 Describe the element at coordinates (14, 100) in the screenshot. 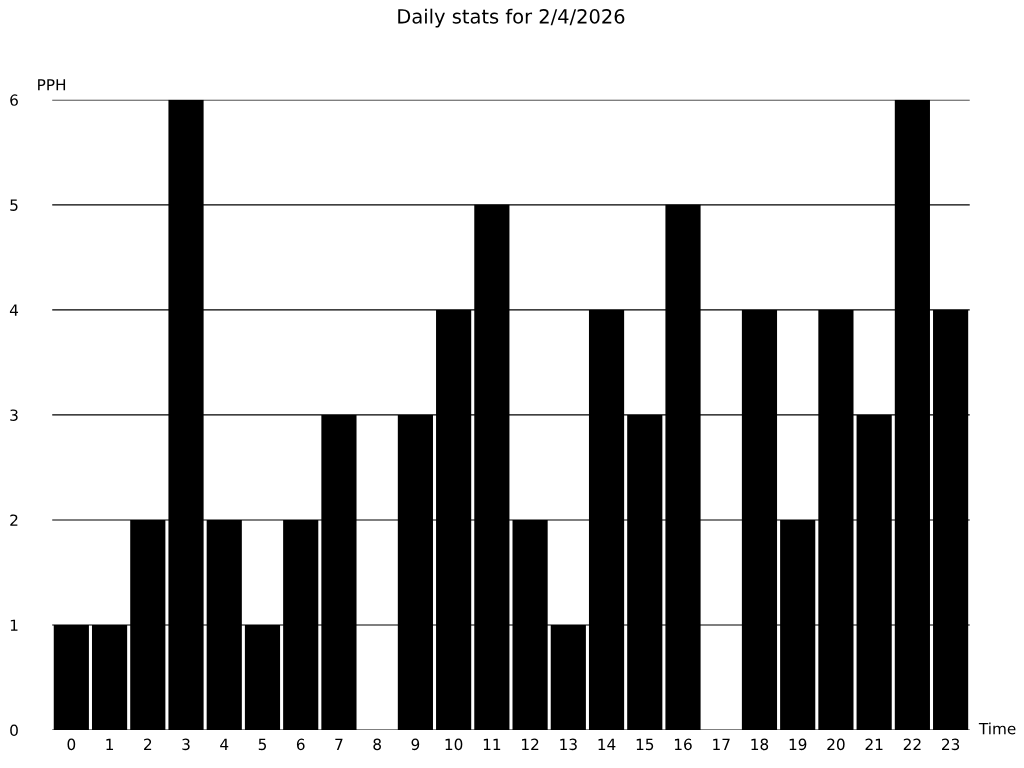

I see `y-tick-label: 6` at that location.